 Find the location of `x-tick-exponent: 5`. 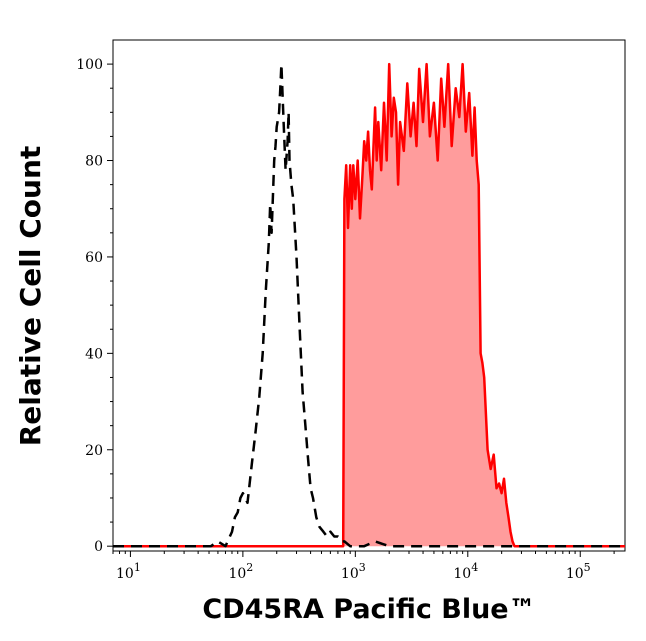

x-tick-exponent: 5 is located at coordinates (587, 567).